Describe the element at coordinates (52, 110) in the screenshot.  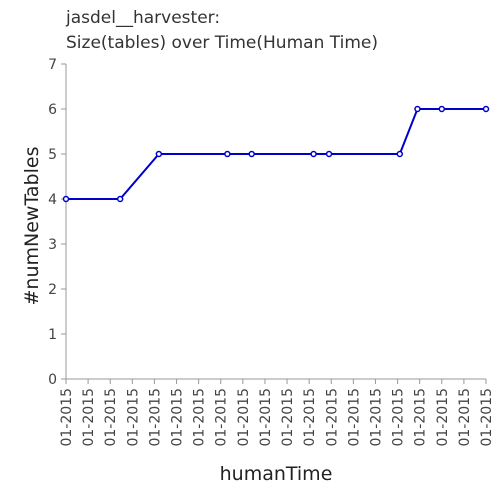
I see `y-tick-label: 6` at that location.